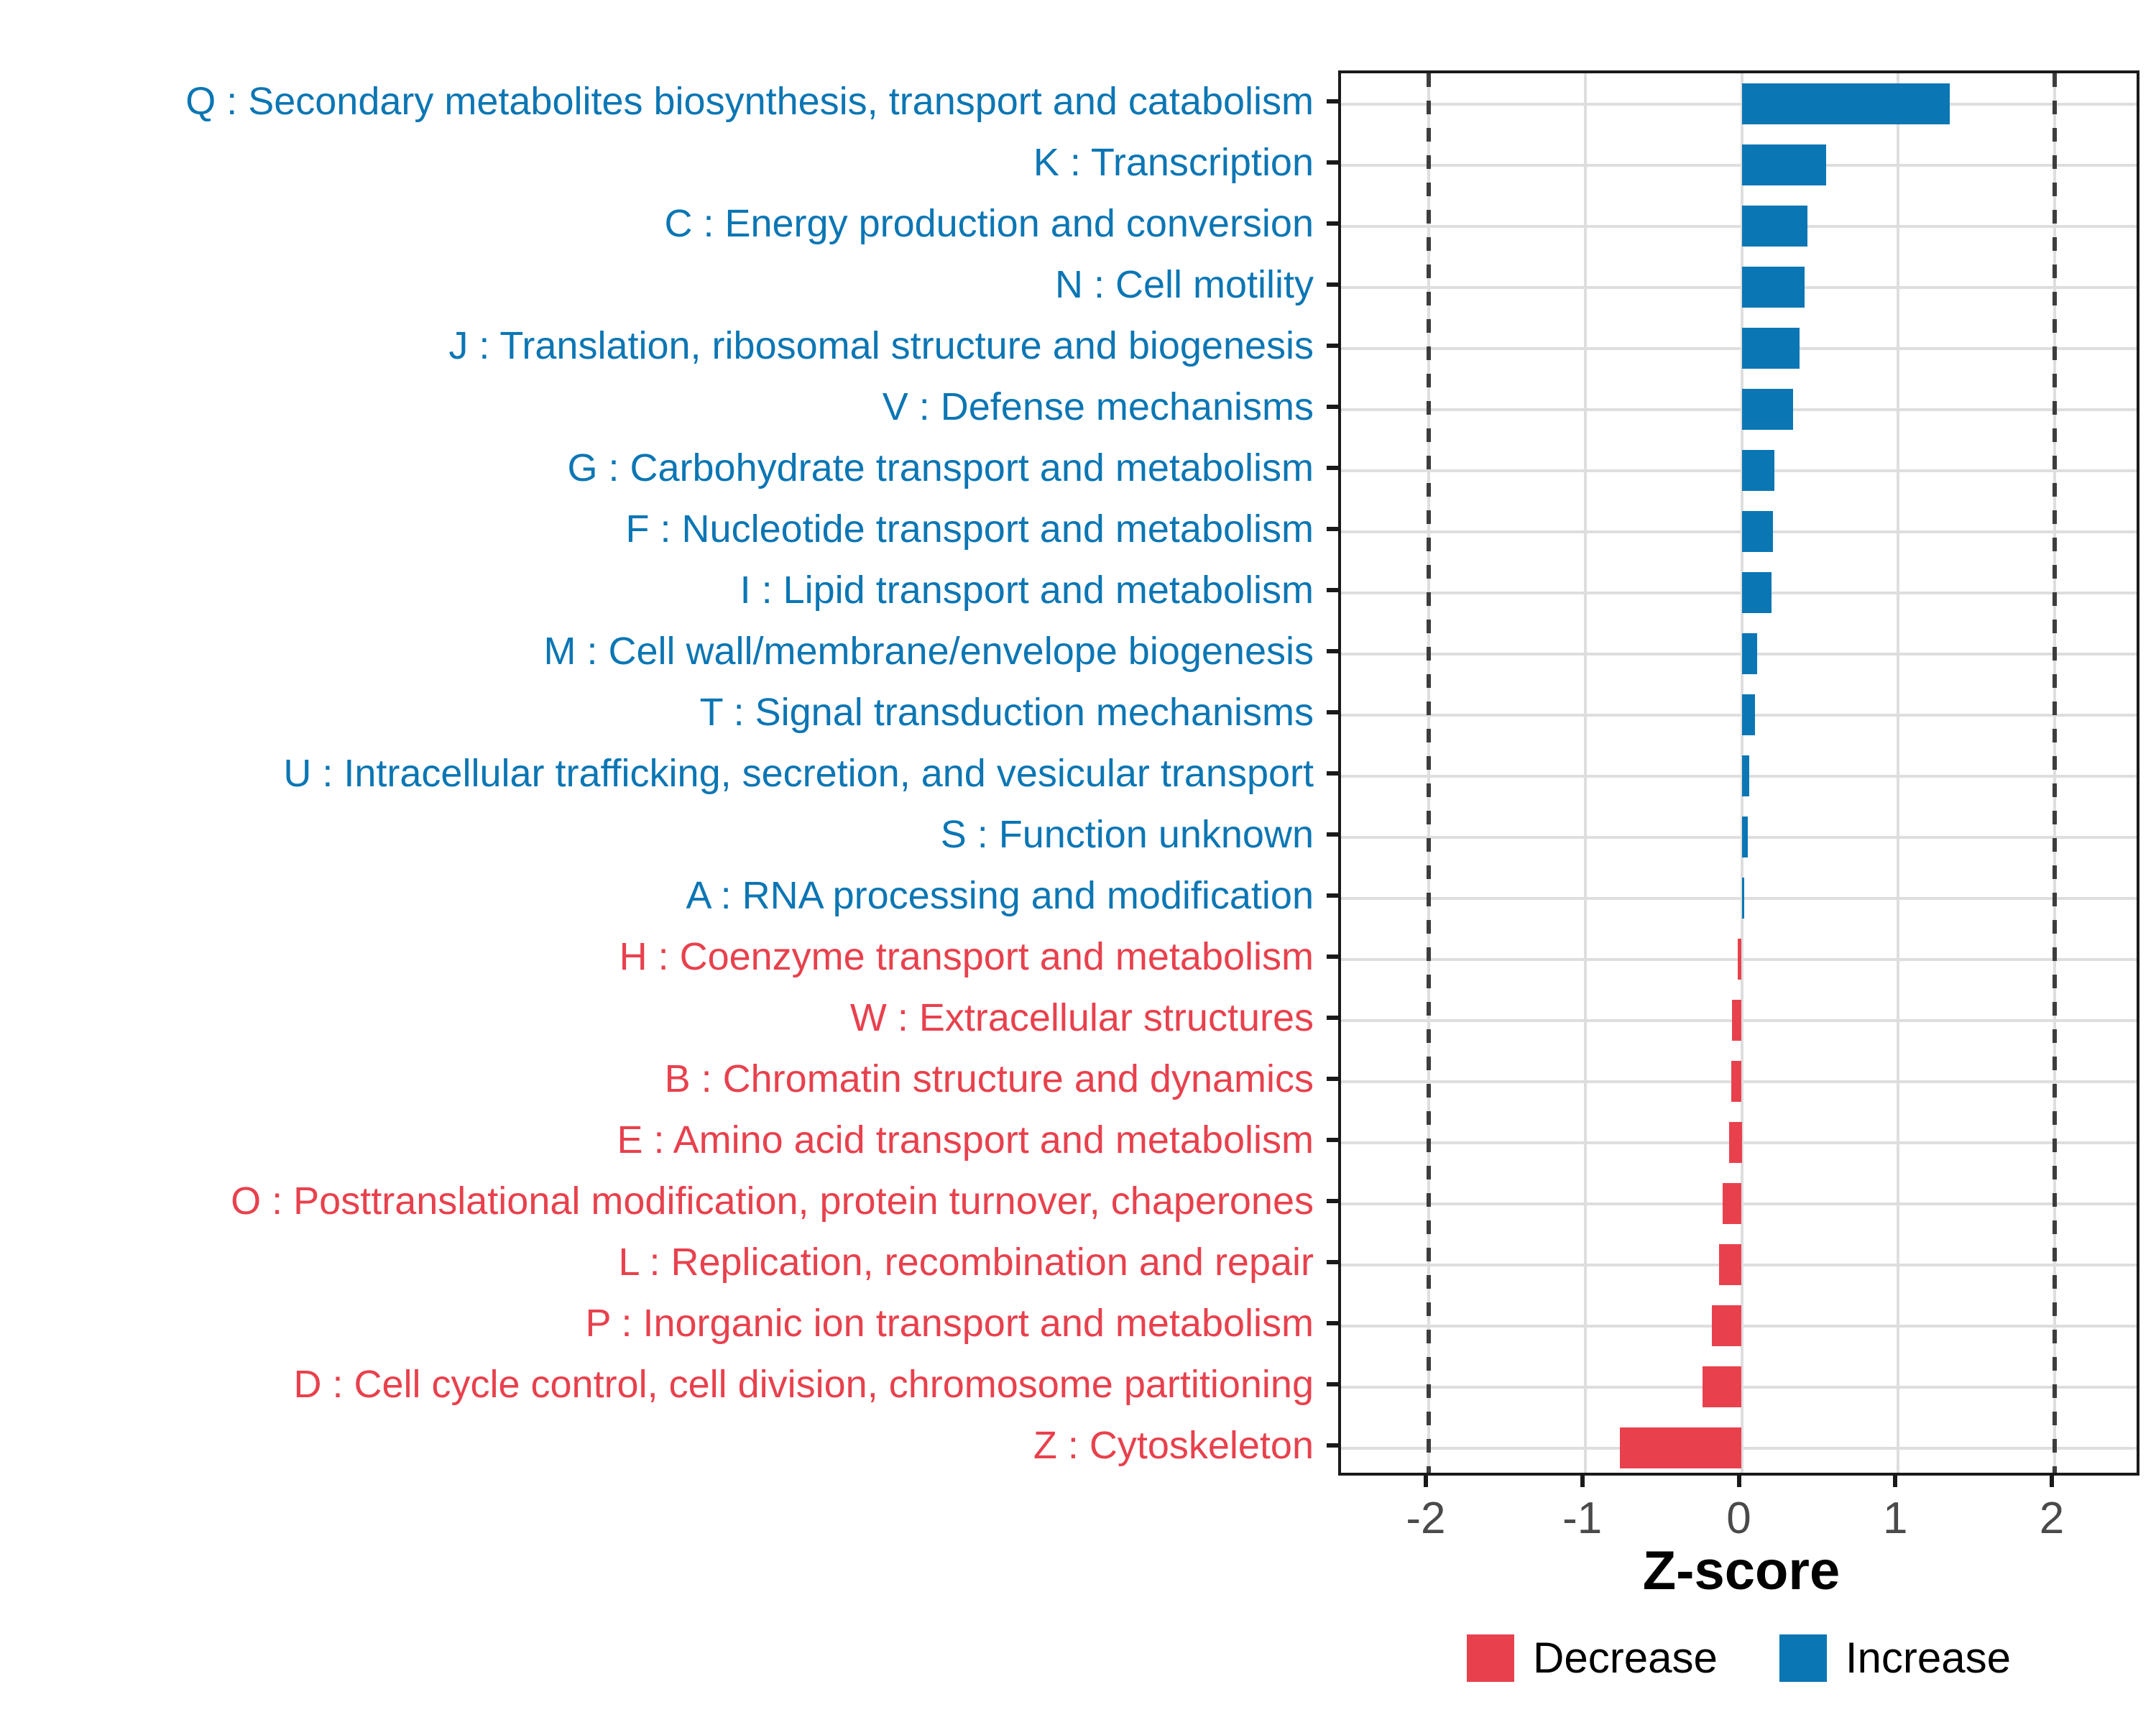 This screenshot has height=1725, width=2156. What do you see at coordinates (2052, 1518) in the screenshot?
I see `x-axis-tick-label: 2` at bounding box center [2052, 1518].